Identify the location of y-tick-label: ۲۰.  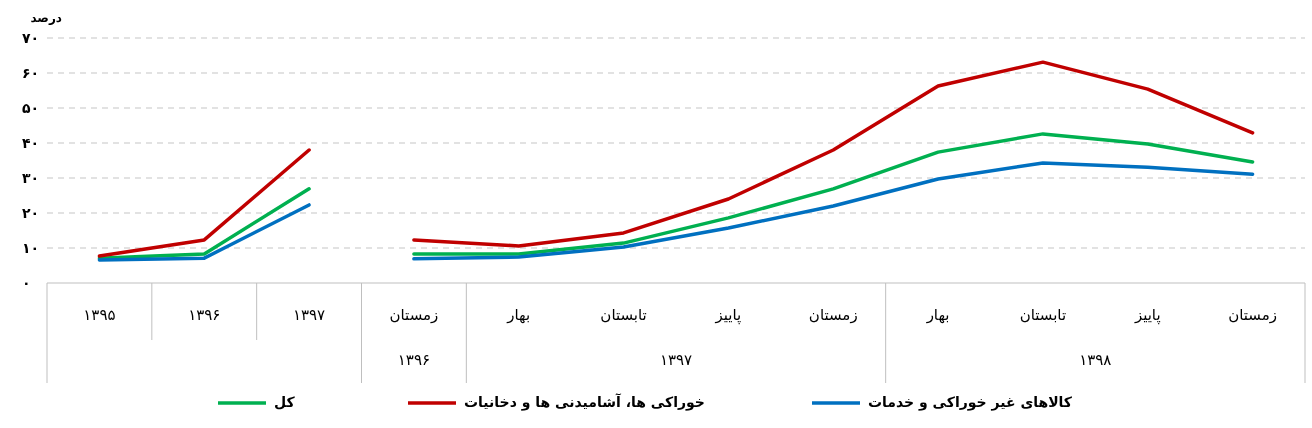
(31, 213).